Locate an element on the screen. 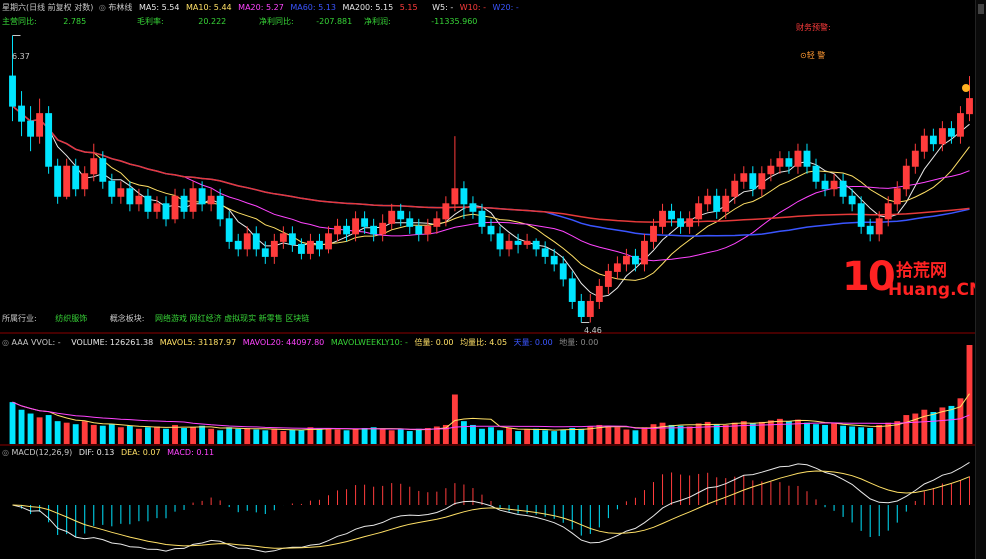 The width and height of the screenshot is (986, 559). row2-value-1: 20.222 is located at coordinates (212, 21).